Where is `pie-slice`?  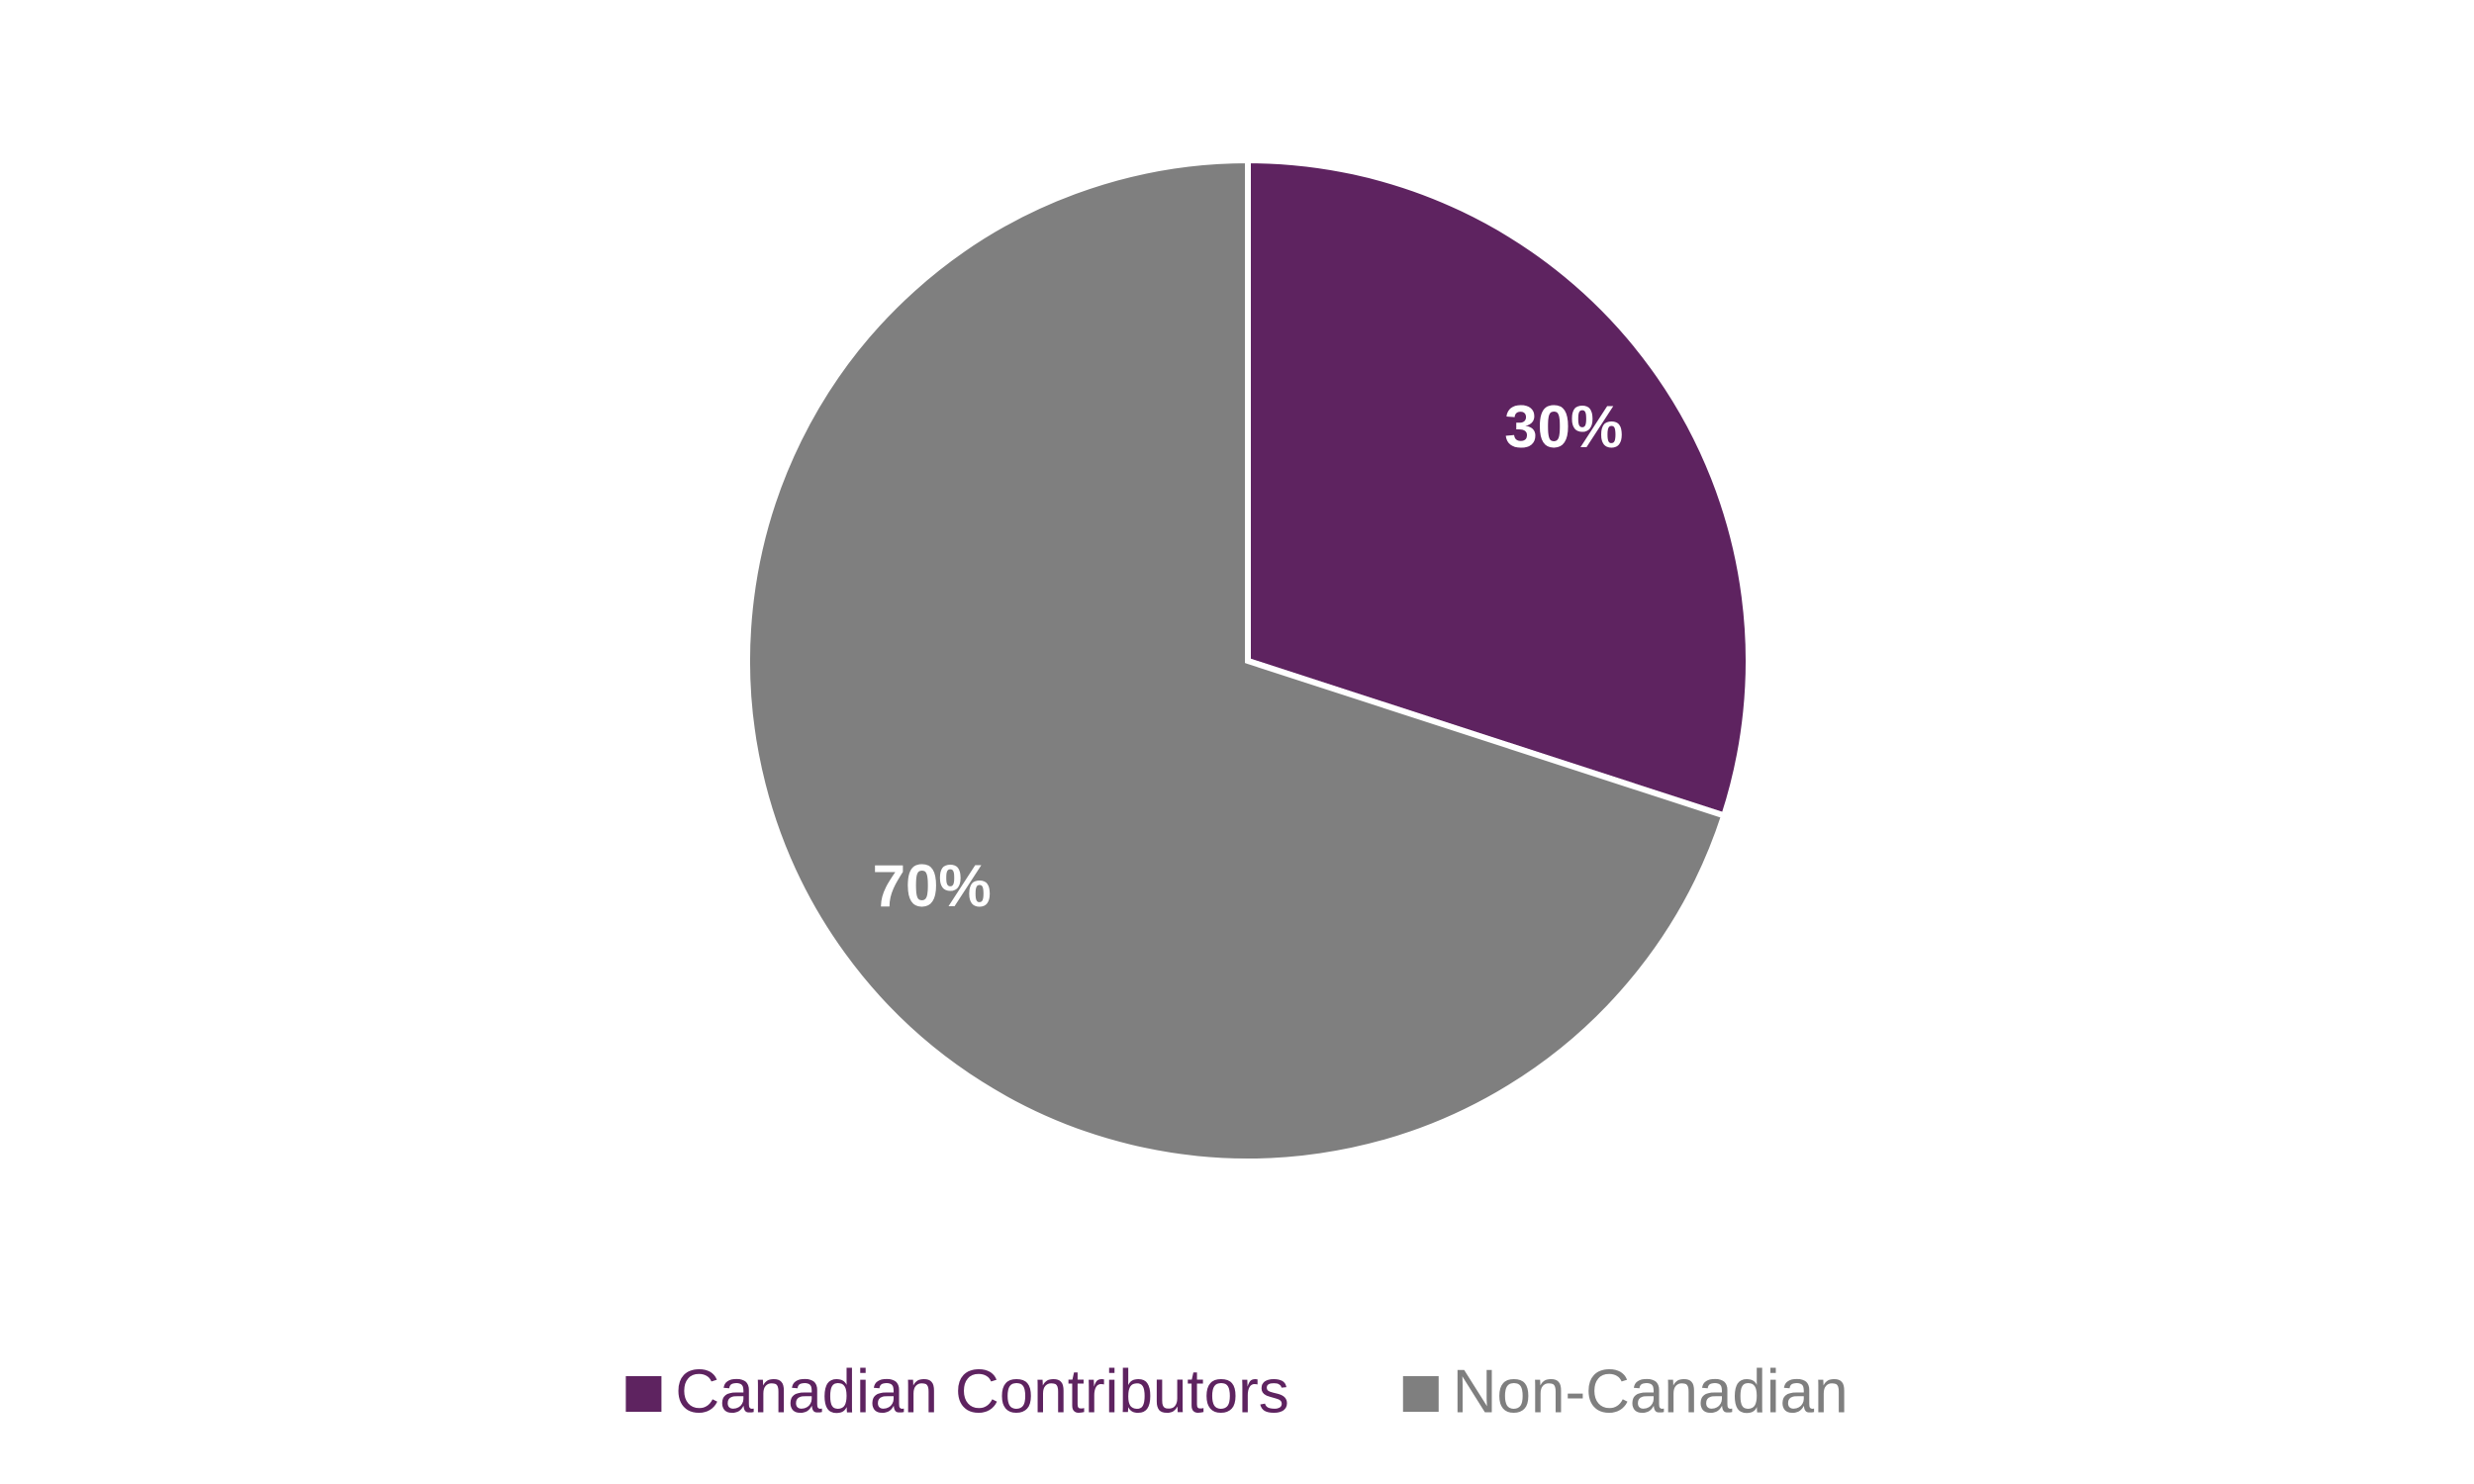
pie-slice is located at coordinates (1498, 488).